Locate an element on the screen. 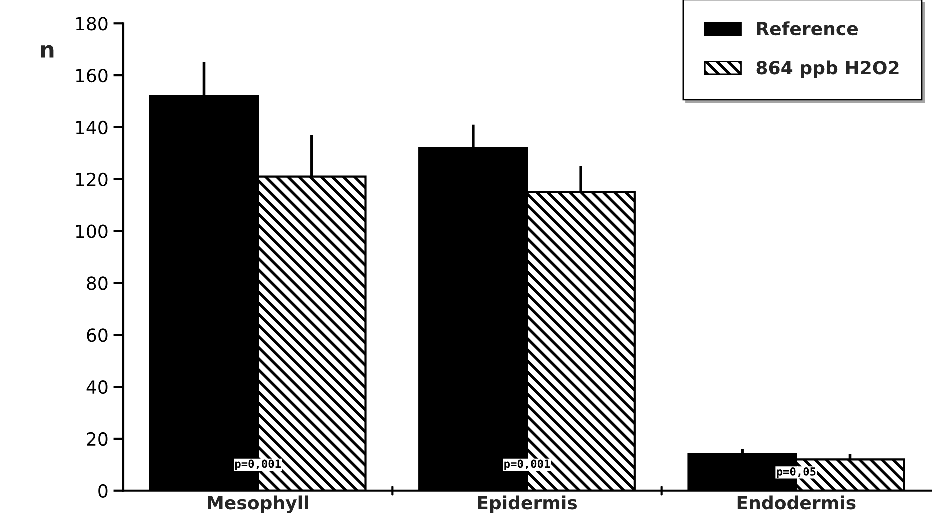  x-tick-label: Mesophyll is located at coordinates (258, 505).